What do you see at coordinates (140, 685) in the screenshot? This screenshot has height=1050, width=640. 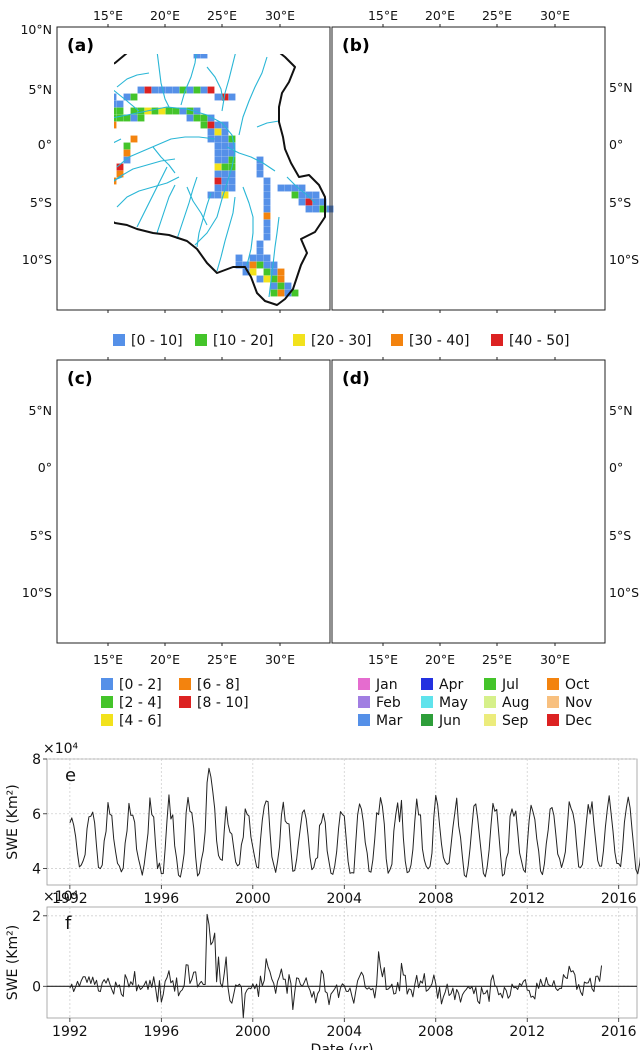 I see `legend-label: [0 - 2]` at bounding box center [140, 685].